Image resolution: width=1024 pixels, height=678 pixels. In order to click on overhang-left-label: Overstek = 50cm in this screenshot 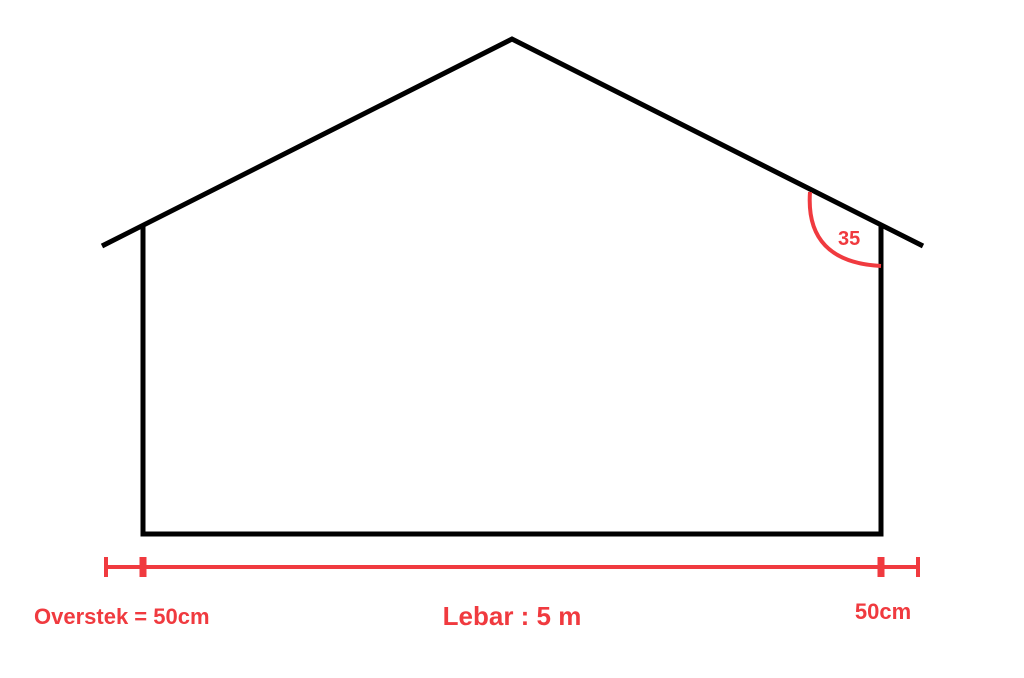, I will do `click(122, 616)`.